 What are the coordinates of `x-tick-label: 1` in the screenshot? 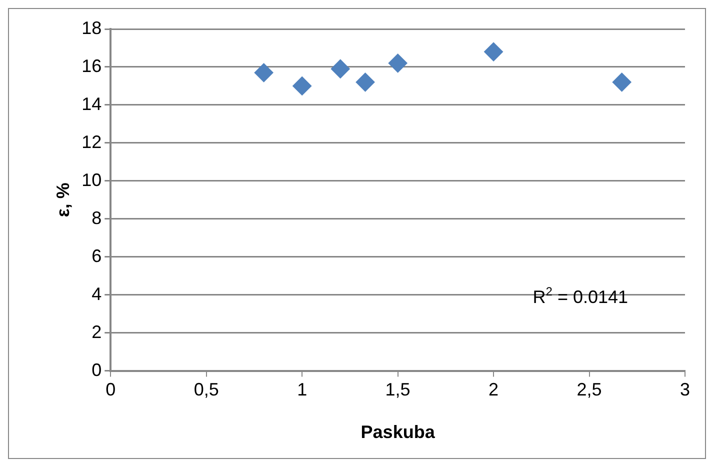 It's located at (302, 390).